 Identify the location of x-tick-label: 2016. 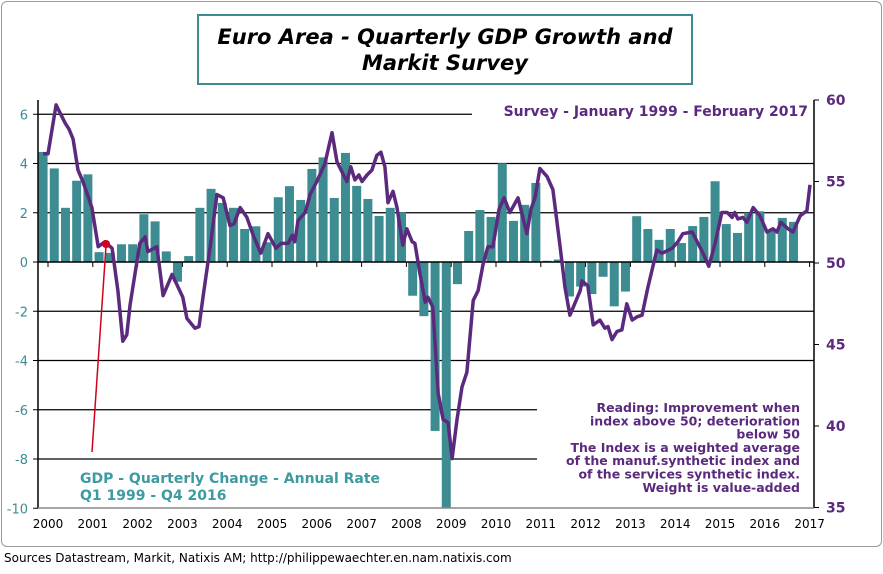
(765, 524).